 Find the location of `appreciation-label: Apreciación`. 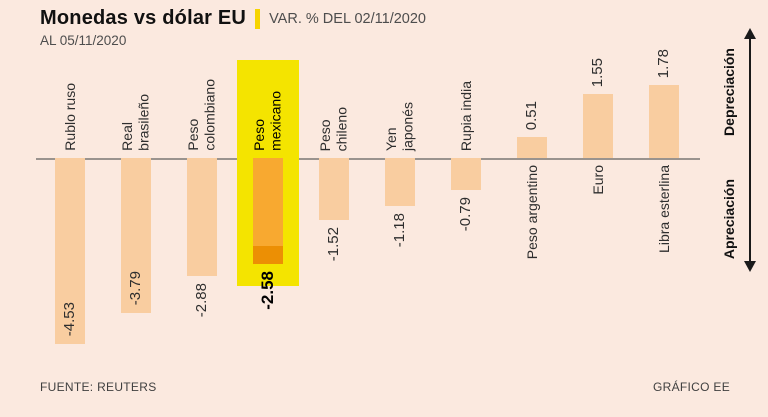

appreciation-label: Apreciación is located at coordinates (729, 219).